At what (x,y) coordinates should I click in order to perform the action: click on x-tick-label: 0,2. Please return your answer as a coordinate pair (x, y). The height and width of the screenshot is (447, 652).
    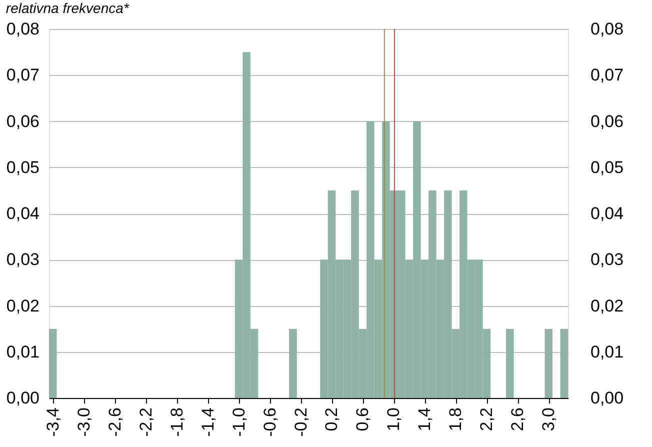
    Looking at the image, I should click on (332, 420).